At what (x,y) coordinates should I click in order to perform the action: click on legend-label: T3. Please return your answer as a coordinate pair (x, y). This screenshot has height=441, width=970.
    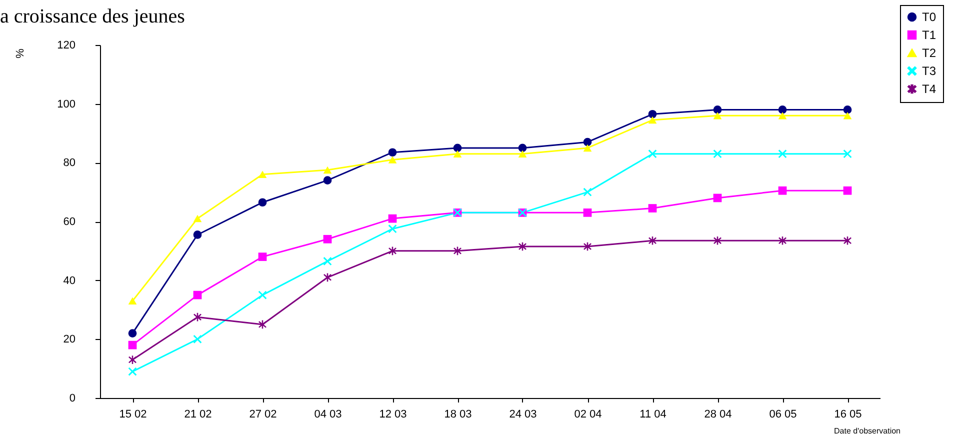
    Looking at the image, I should click on (929, 71).